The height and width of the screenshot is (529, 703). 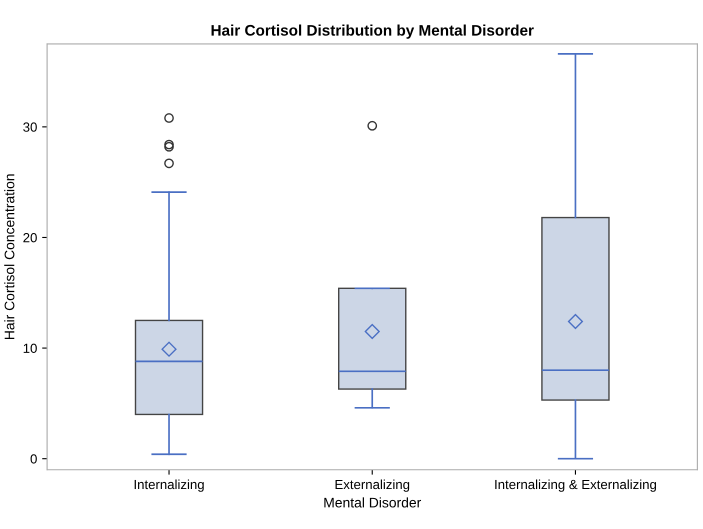 I want to click on y-axis-title: Hair Cortisol Concentration, so click(x=9, y=257).